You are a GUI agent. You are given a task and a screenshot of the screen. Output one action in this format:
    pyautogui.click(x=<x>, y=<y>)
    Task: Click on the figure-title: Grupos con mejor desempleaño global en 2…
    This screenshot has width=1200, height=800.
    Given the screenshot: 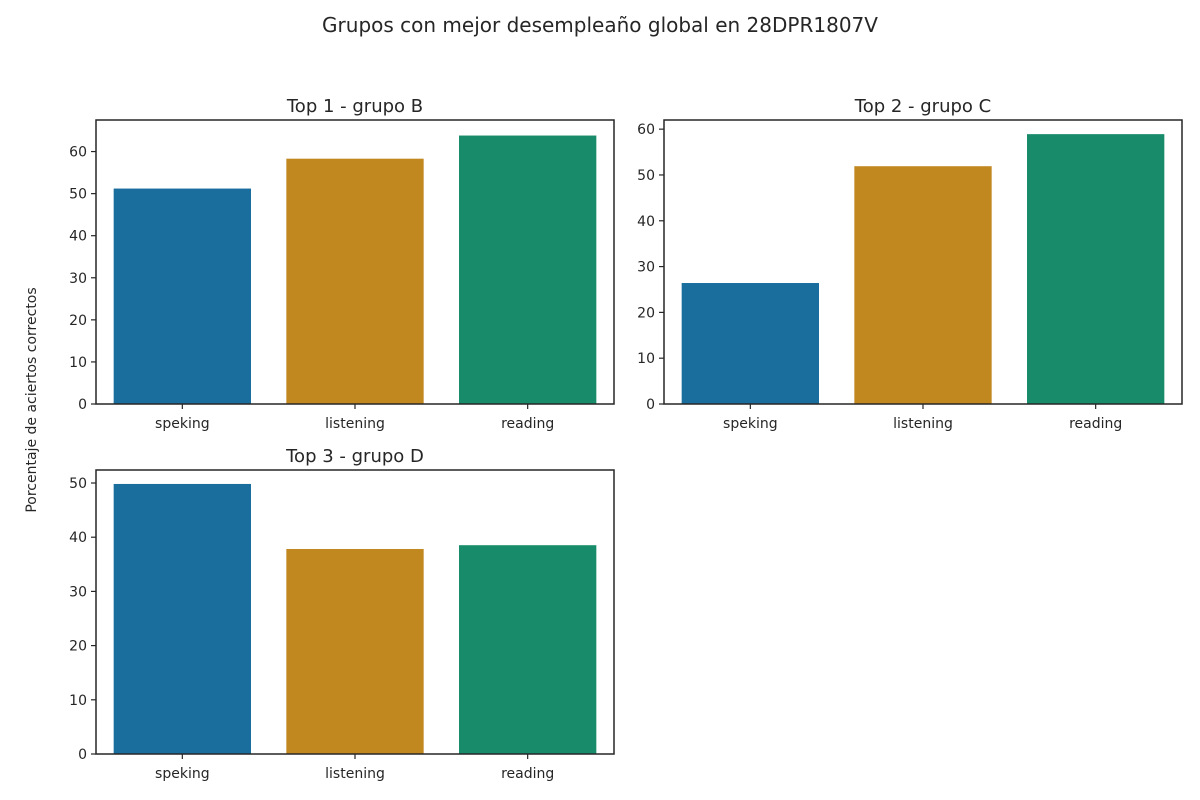 What is the action you would take?
    pyautogui.click(x=600, y=25)
    